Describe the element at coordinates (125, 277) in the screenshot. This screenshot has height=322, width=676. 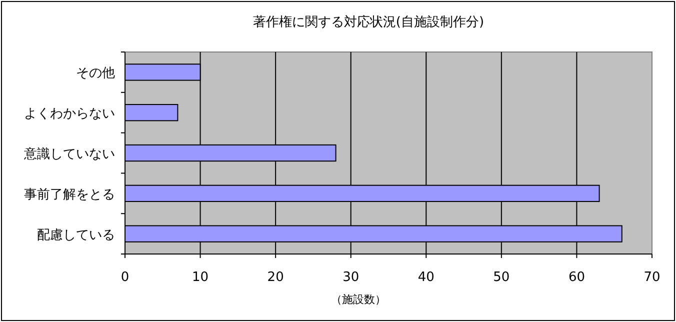
I see `x-tick-label: 0` at that location.